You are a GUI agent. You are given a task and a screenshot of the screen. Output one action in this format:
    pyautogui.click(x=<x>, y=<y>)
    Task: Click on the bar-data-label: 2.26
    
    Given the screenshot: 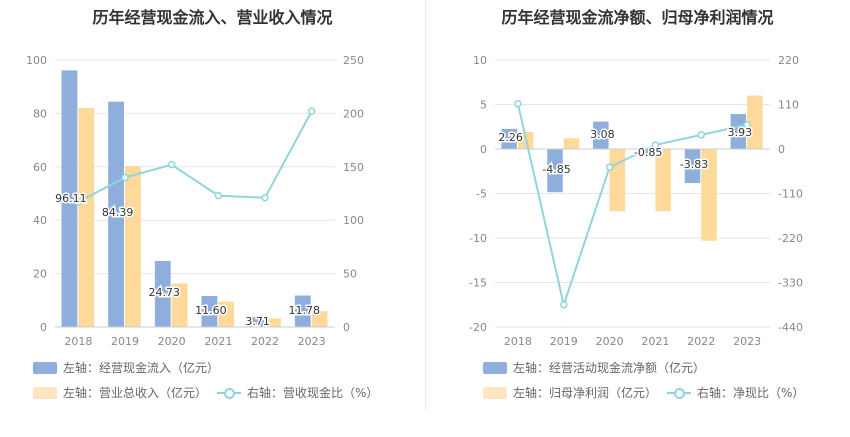 What is the action you would take?
    pyautogui.click(x=510, y=137)
    